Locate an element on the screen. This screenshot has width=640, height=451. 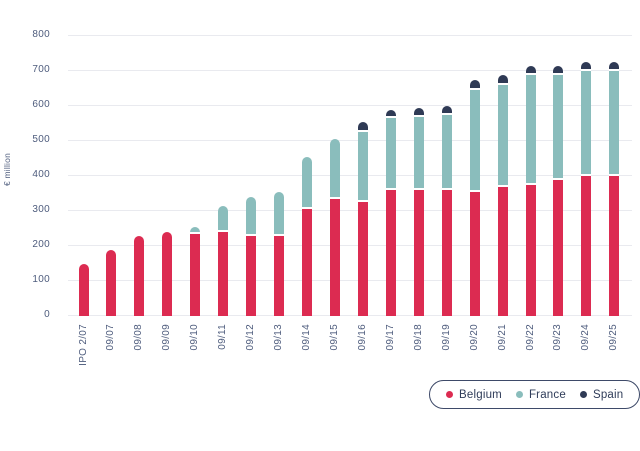
x-axis-label-09-23: 09/23 is located at coordinates (557, 337).